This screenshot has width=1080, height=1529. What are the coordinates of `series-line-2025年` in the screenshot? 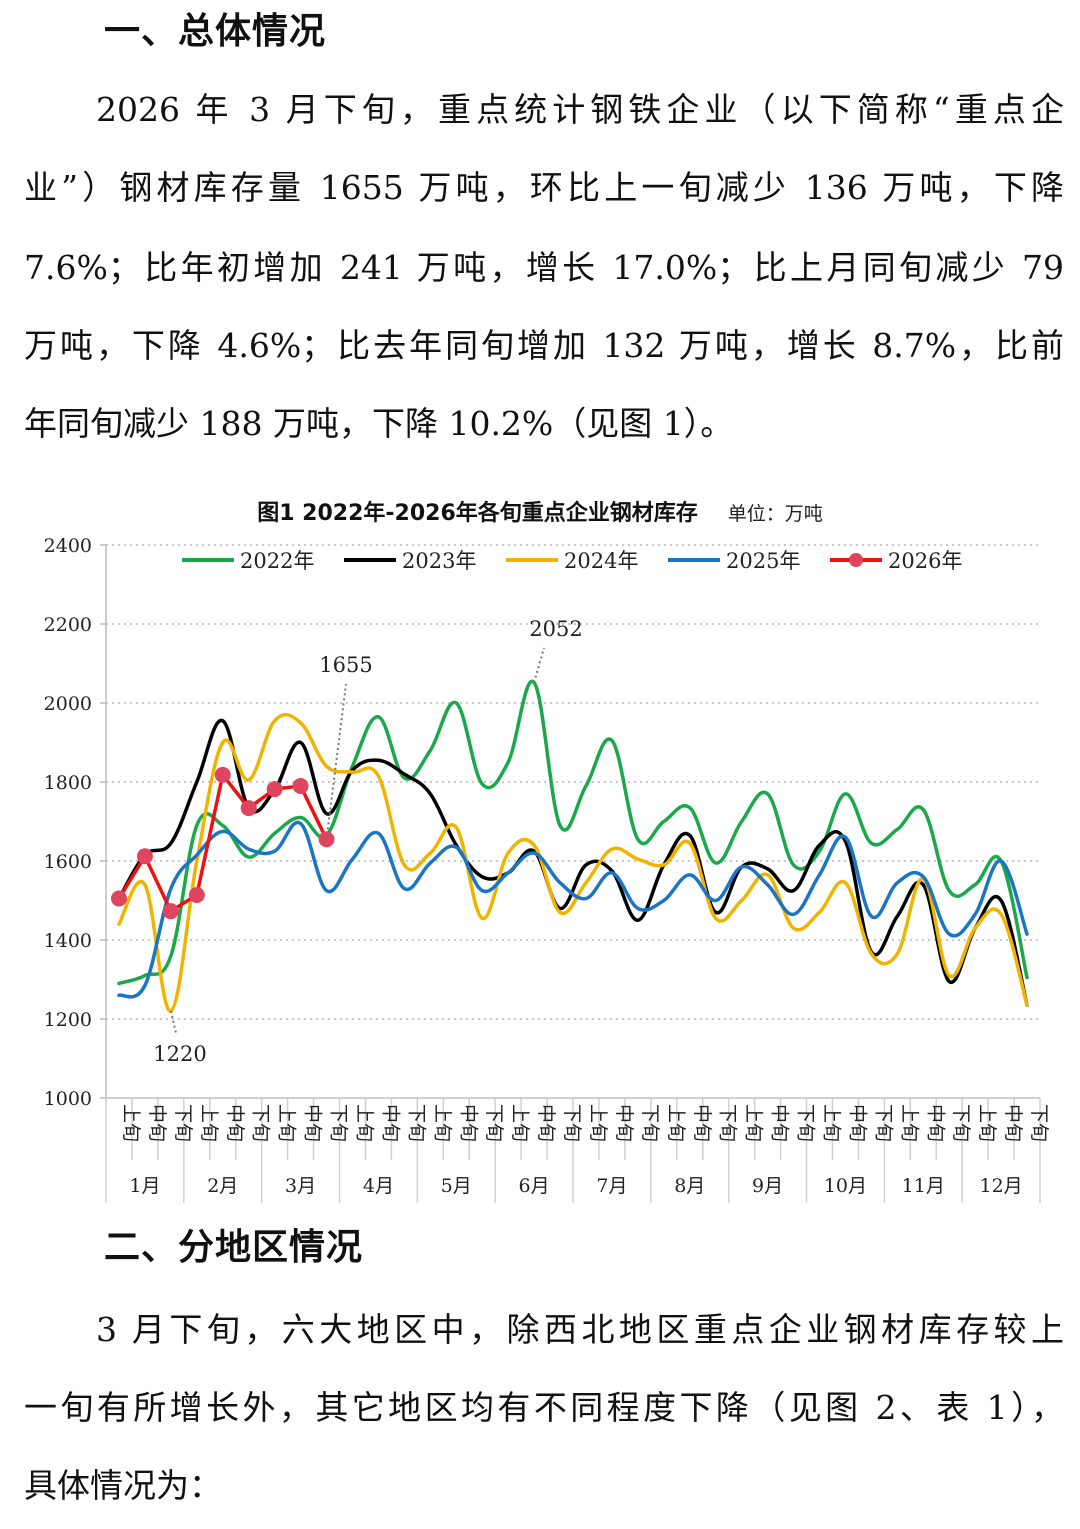 It's located at (573, 909).